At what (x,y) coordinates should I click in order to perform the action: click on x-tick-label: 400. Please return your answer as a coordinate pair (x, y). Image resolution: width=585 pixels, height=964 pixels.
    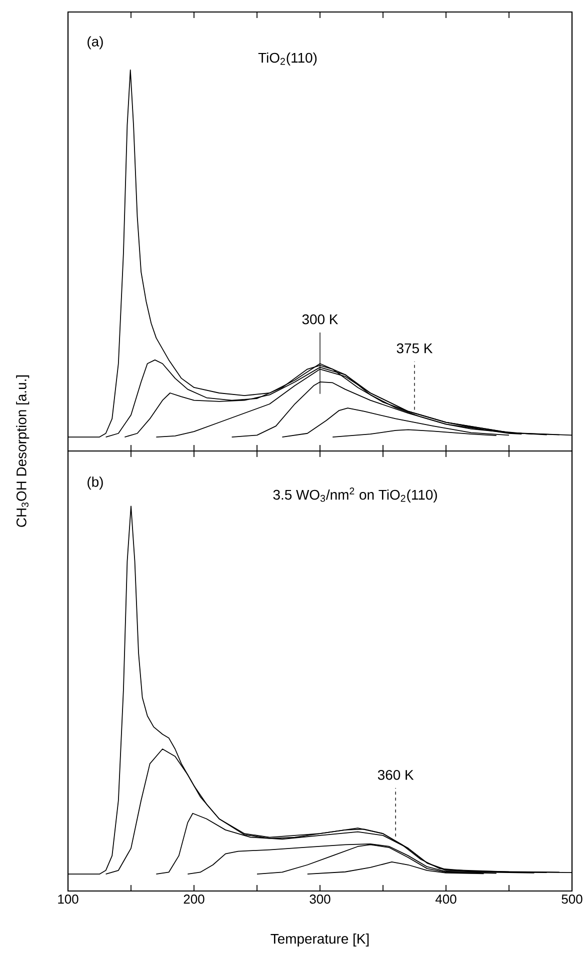
    Looking at the image, I should click on (446, 899).